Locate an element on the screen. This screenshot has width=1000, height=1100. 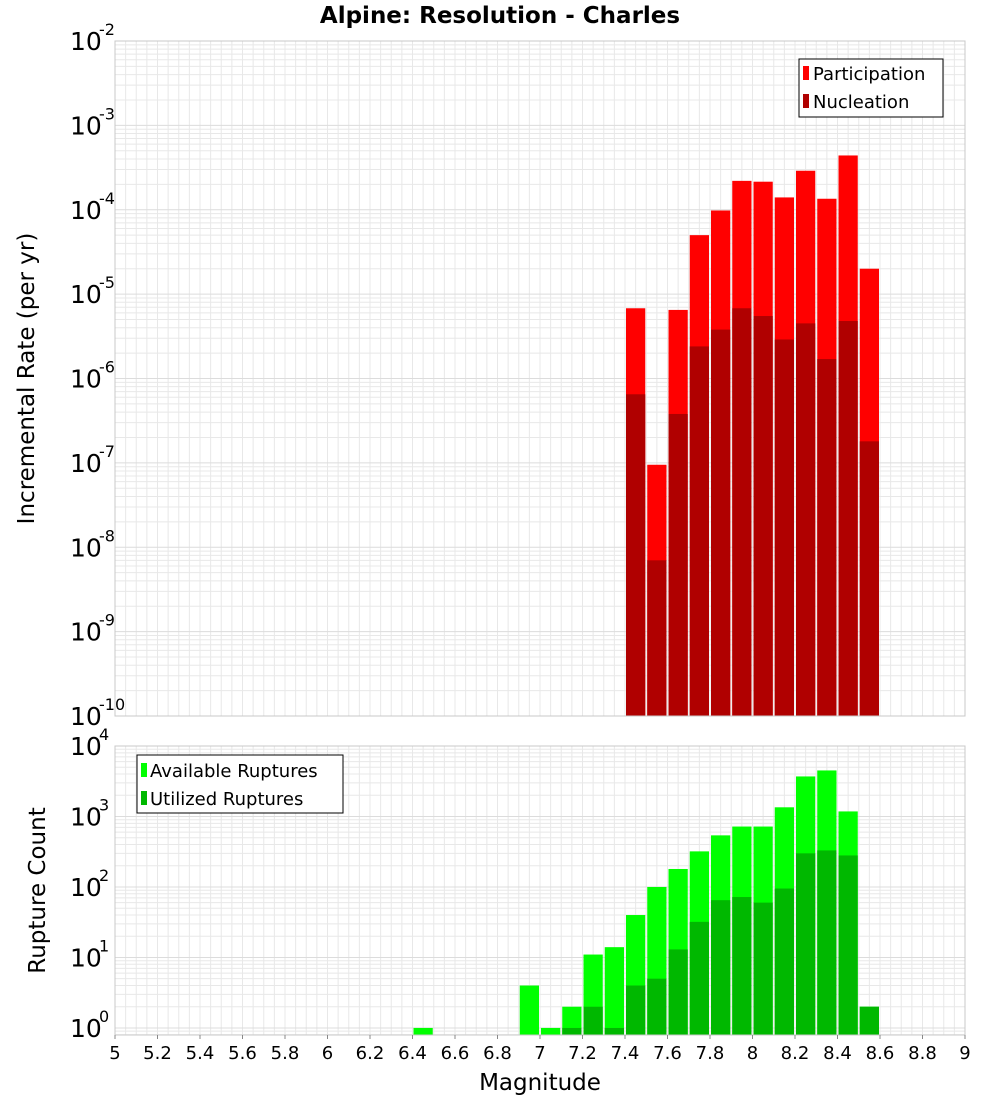
x-tick-label: 8.6 is located at coordinates (880, 1053).